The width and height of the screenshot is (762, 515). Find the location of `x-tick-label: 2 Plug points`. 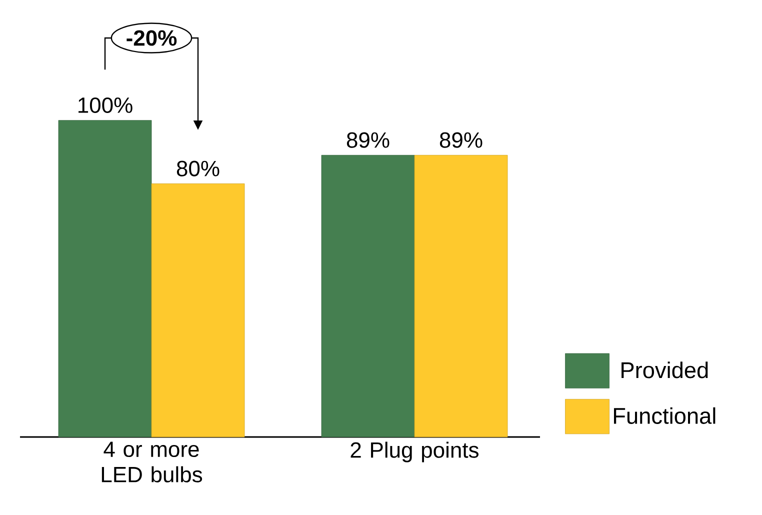

x-tick-label: 2 Plug points is located at coordinates (414, 452).